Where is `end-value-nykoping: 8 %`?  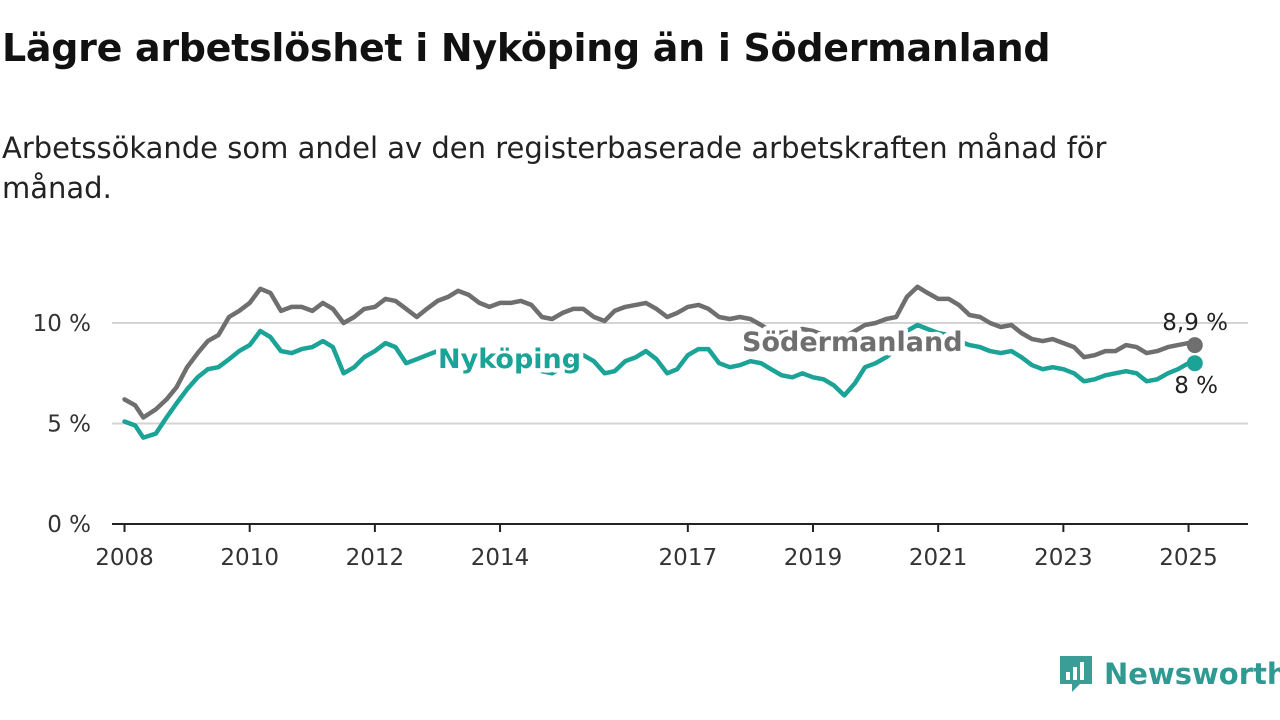
end-value-nykoping: 8 % is located at coordinates (1196, 386).